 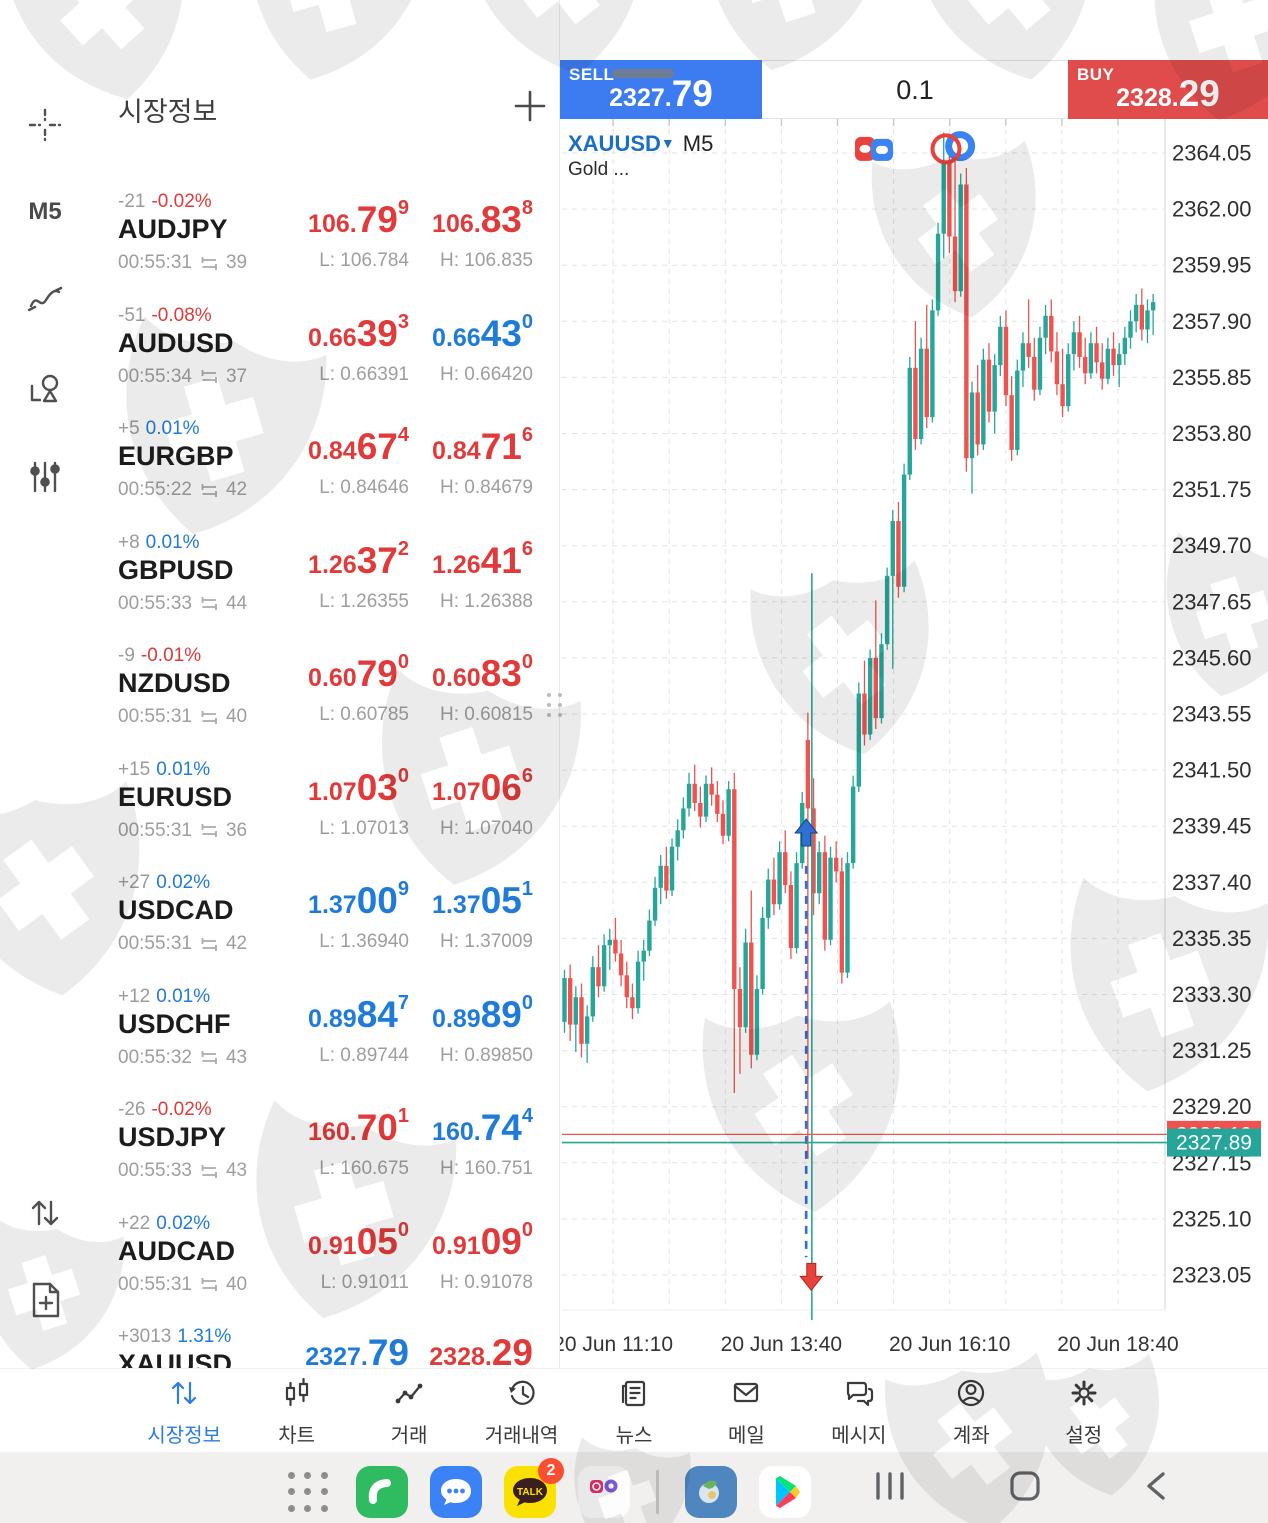 What do you see at coordinates (134, 1223) in the screenshot?
I see `change-points: +22` at bounding box center [134, 1223].